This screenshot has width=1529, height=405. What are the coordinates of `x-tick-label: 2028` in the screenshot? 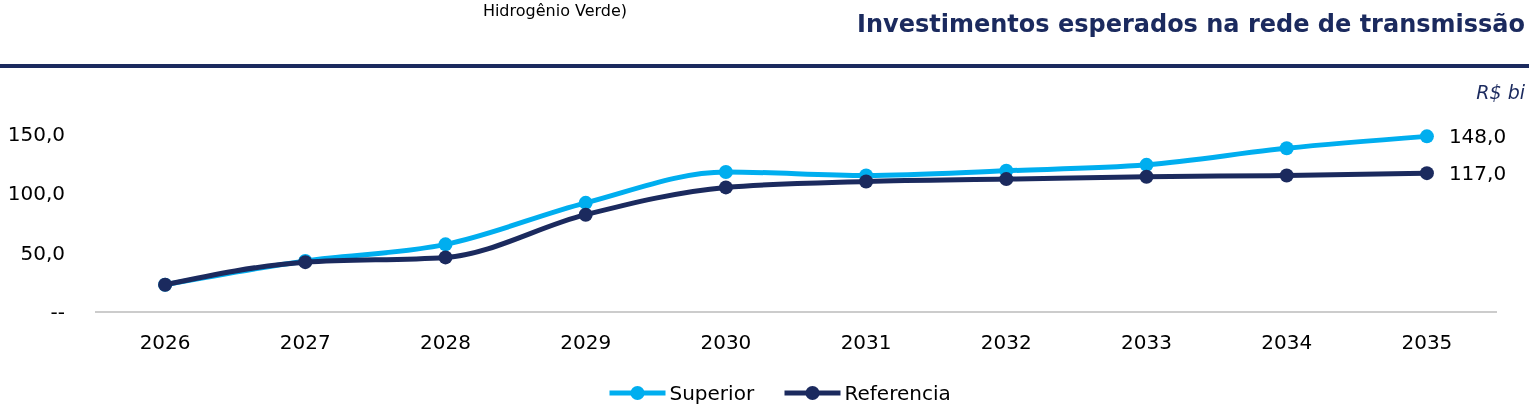 It's located at (445, 342).